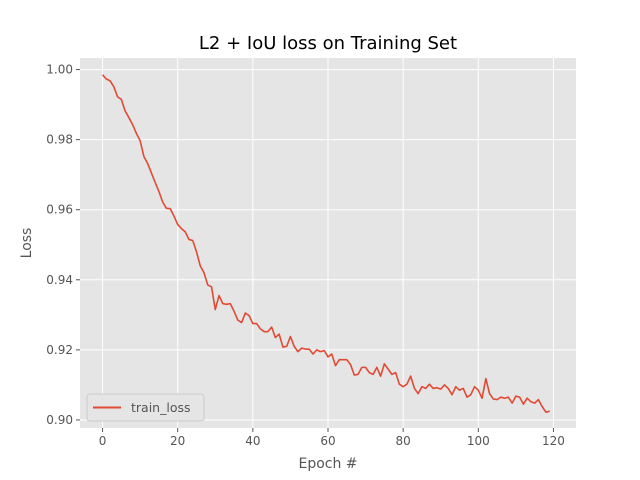 This screenshot has width=640, height=480. Describe the element at coordinates (59, 350) in the screenshot. I see `y-tick-label: 0.92` at that location.